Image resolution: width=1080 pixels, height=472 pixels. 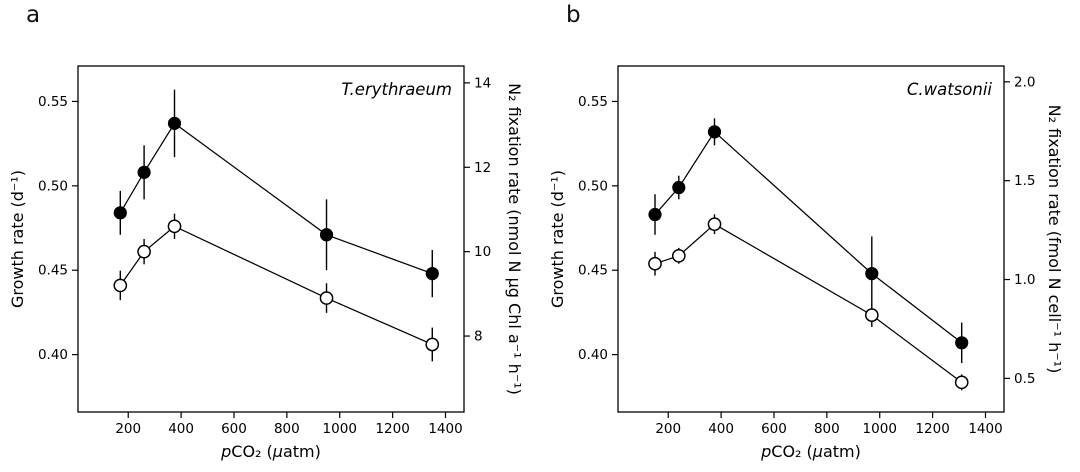 I want to click on panel-letter-b: b, so click(x=573, y=15).